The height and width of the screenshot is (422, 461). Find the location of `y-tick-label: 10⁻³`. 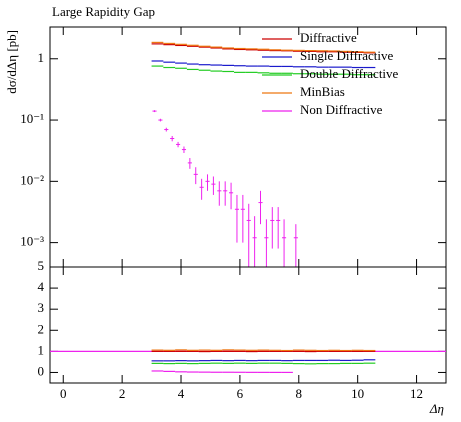

y-tick-label: 10⁻³ is located at coordinates (32, 241).